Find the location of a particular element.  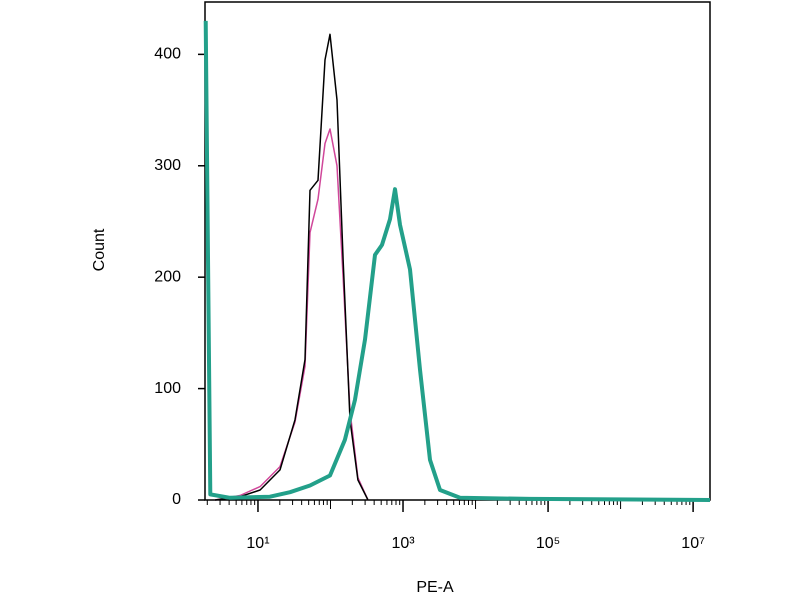

y-tick-label: 0 is located at coordinates (176, 499).